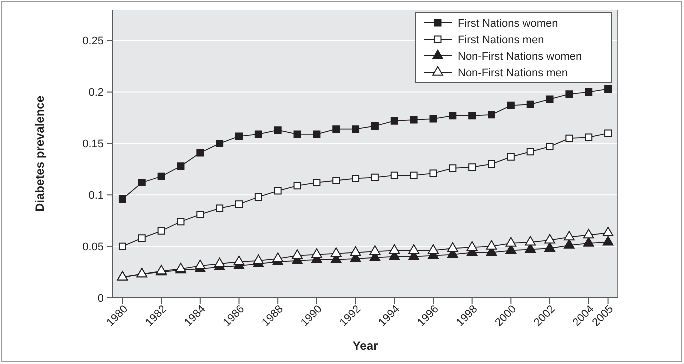 The image size is (684, 364). Describe the element at coordinates (508, 24) in the screenshot. I see `legend-label: First Nations women` at that location.